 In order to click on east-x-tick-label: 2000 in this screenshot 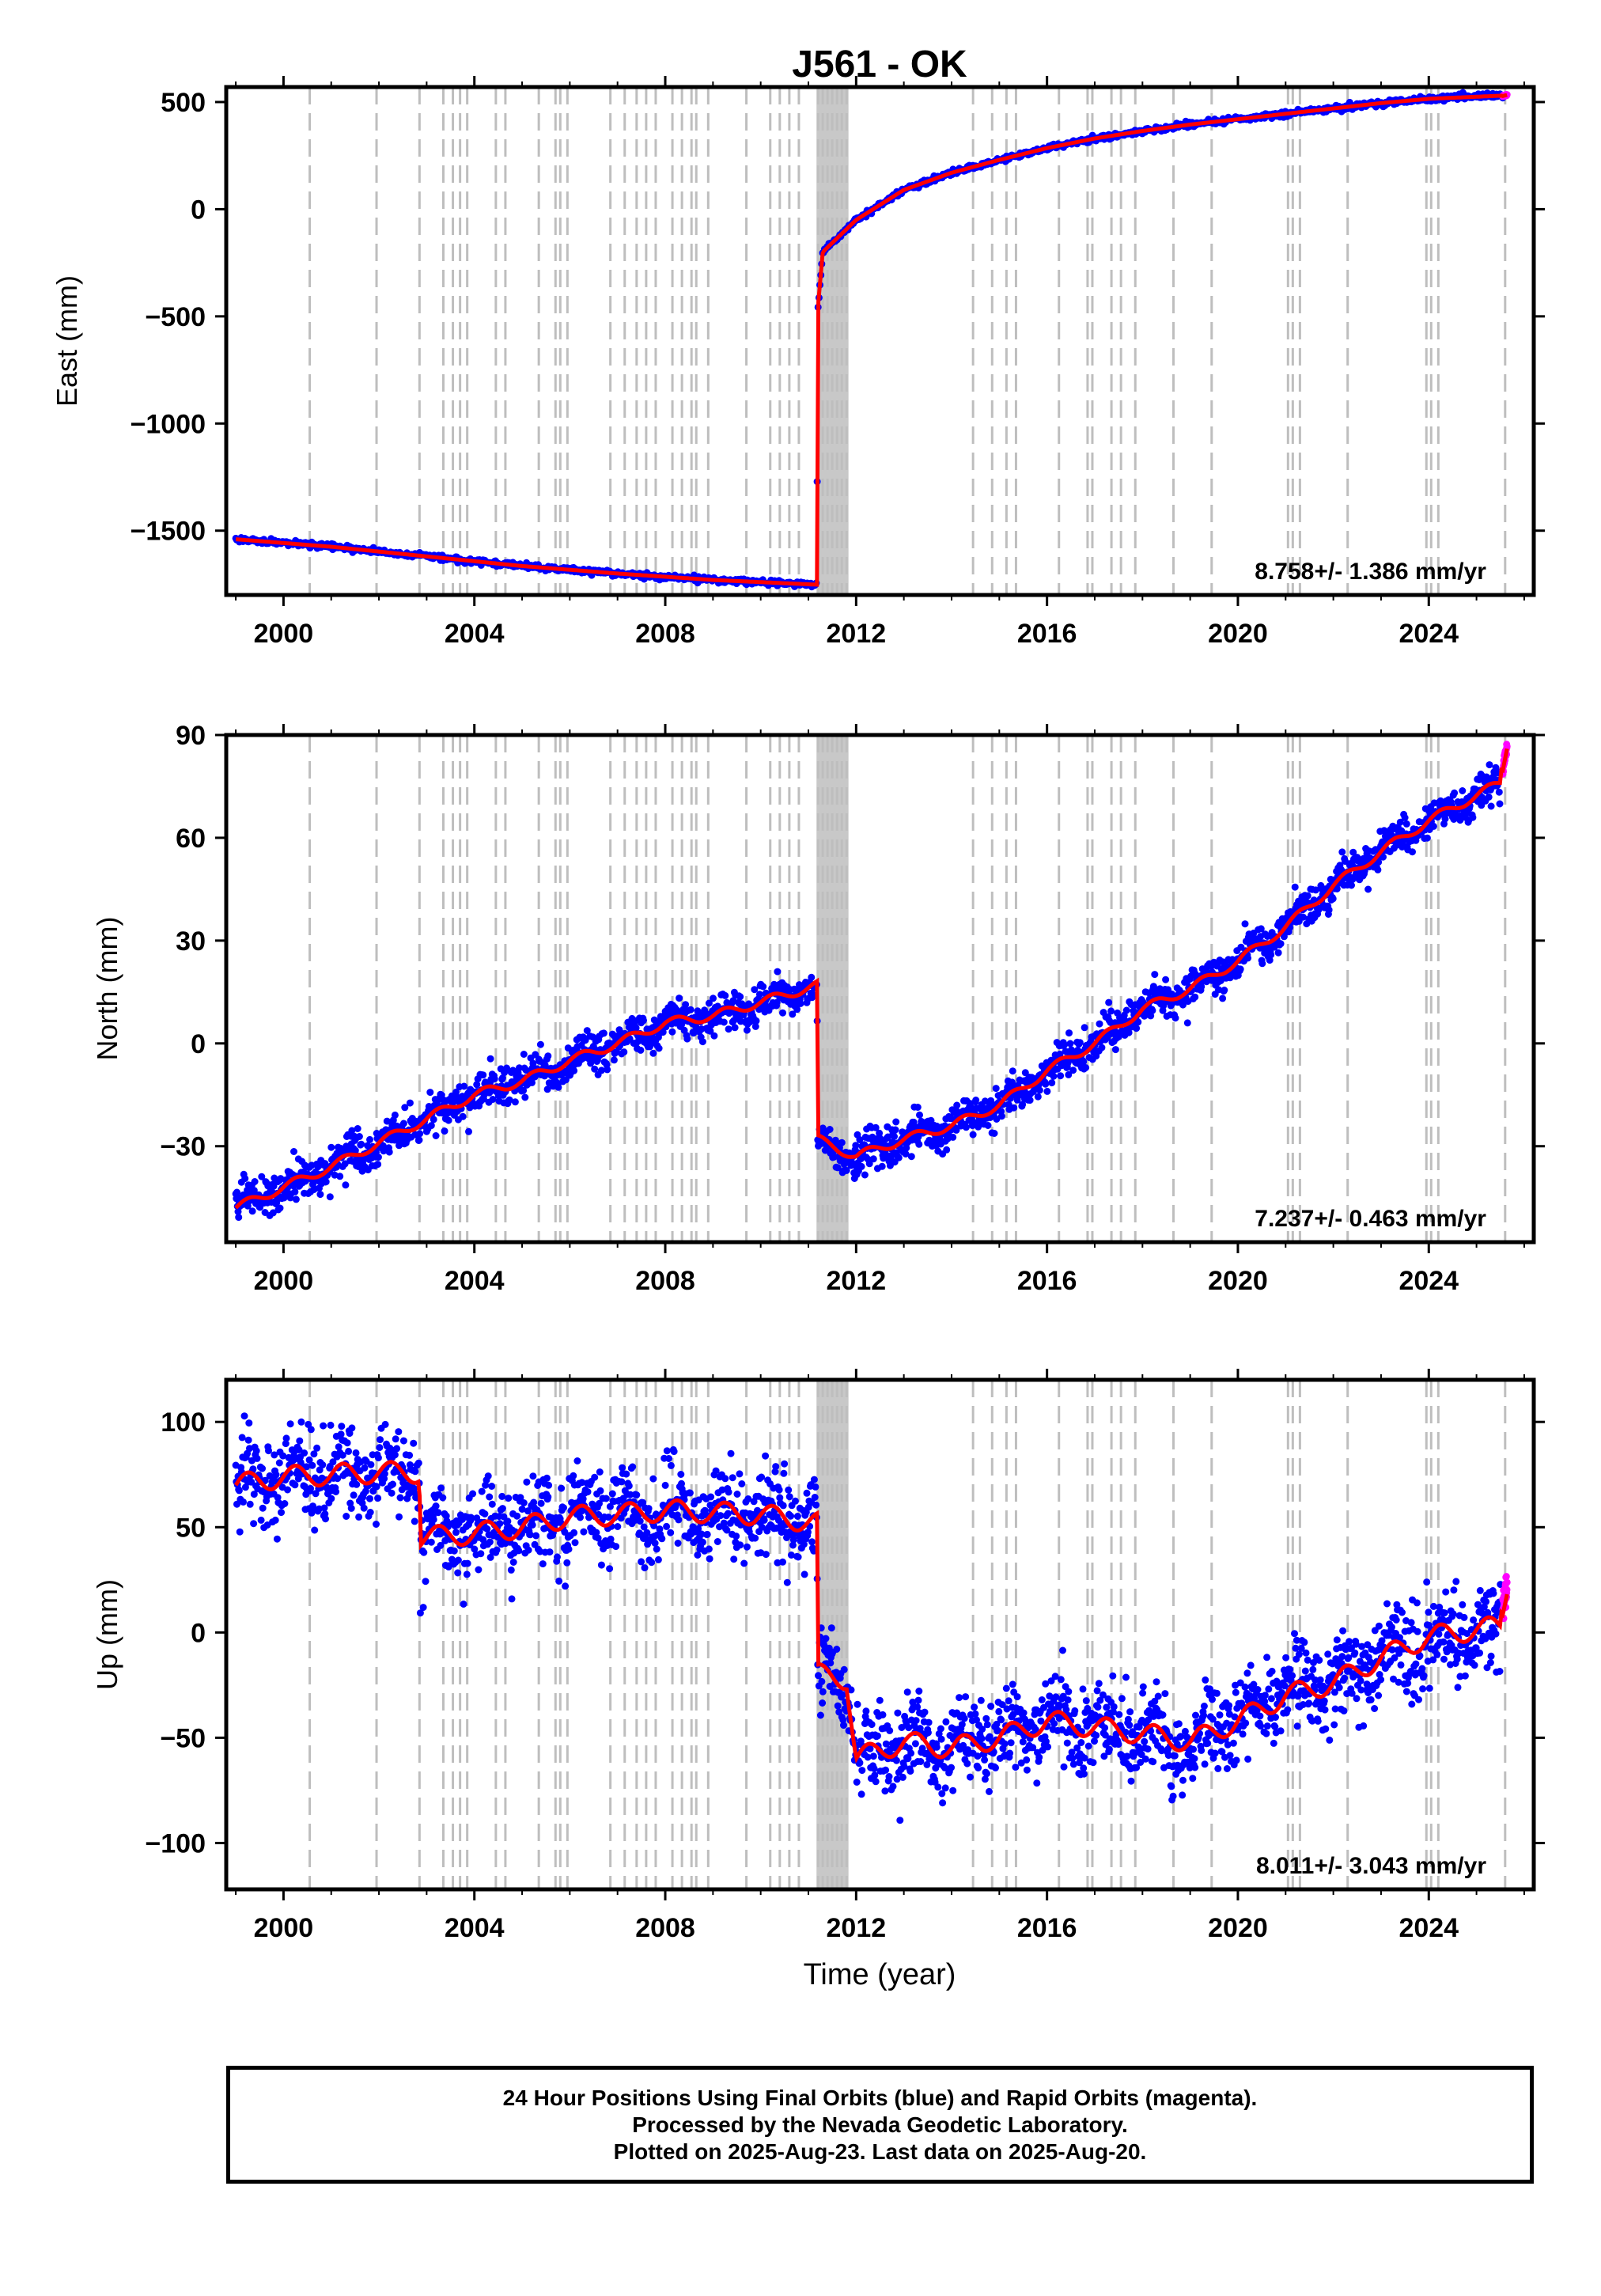, I will do `click(284, 634)`.